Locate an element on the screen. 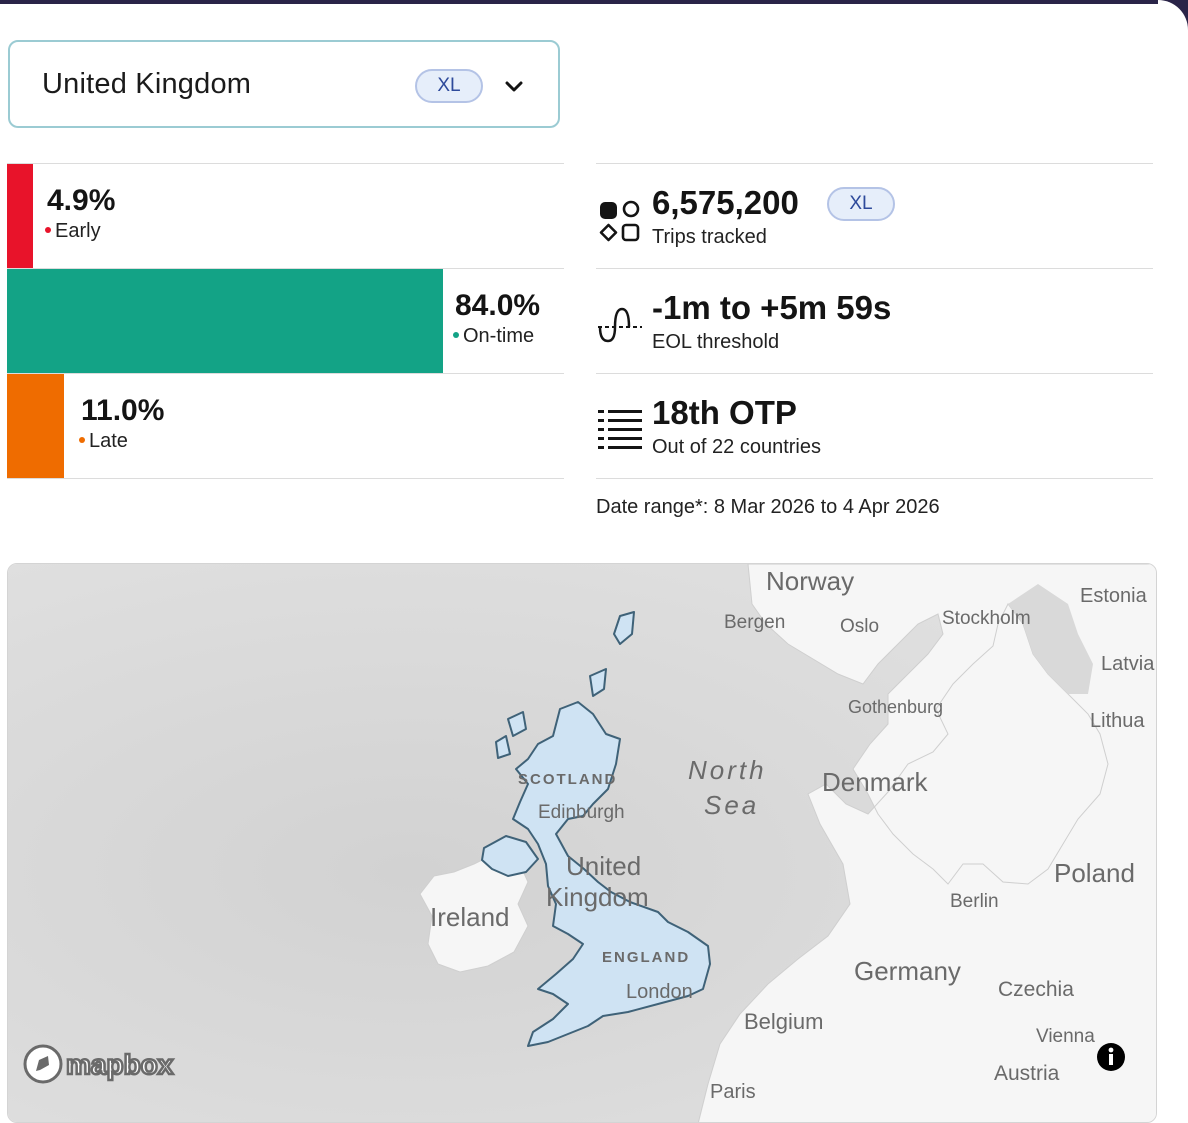  map-label-scotland: SCOTLAND is located at coordinates (567, 779).